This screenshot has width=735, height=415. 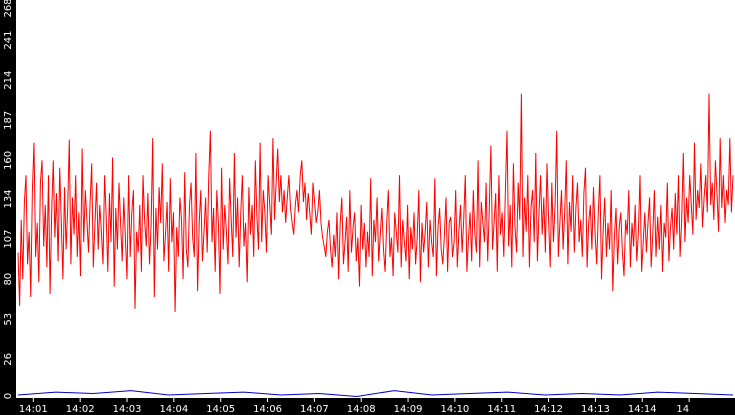 I want to click on y-axis: 0 26 53 80 107 134 160 187 214 241 268, so click(x=8, y=199).